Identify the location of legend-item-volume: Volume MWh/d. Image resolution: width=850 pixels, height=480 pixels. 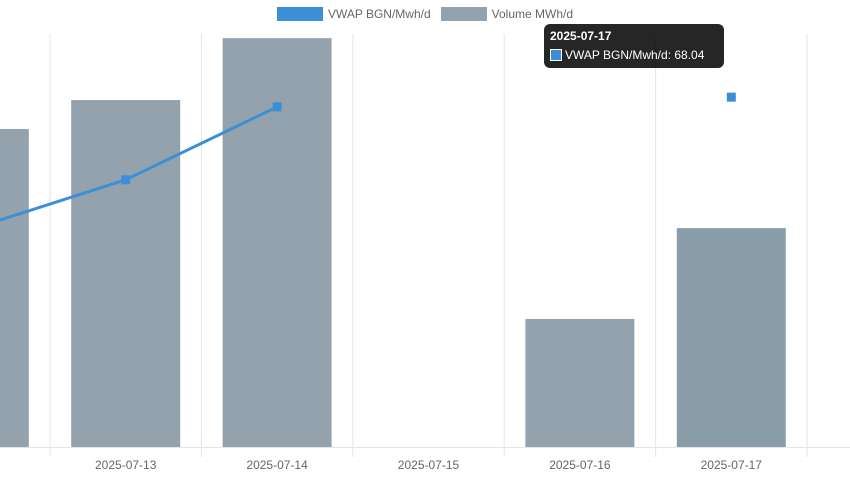
(507, 14).